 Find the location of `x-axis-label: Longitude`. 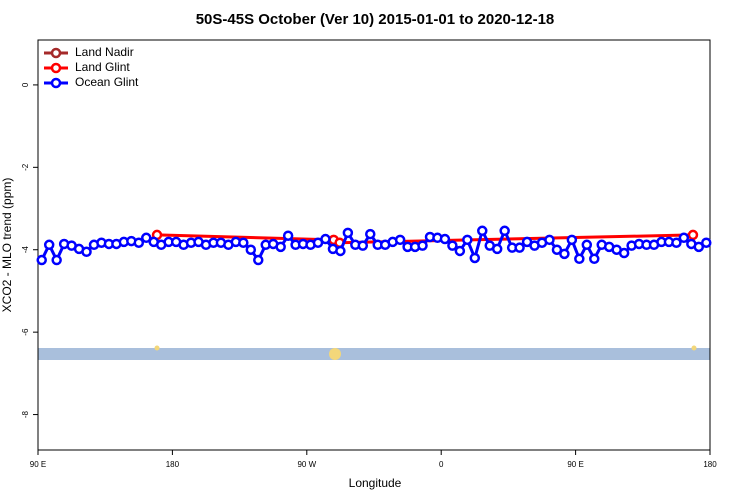

x-axis-label: Longitude is located at coordinates (375, 483).